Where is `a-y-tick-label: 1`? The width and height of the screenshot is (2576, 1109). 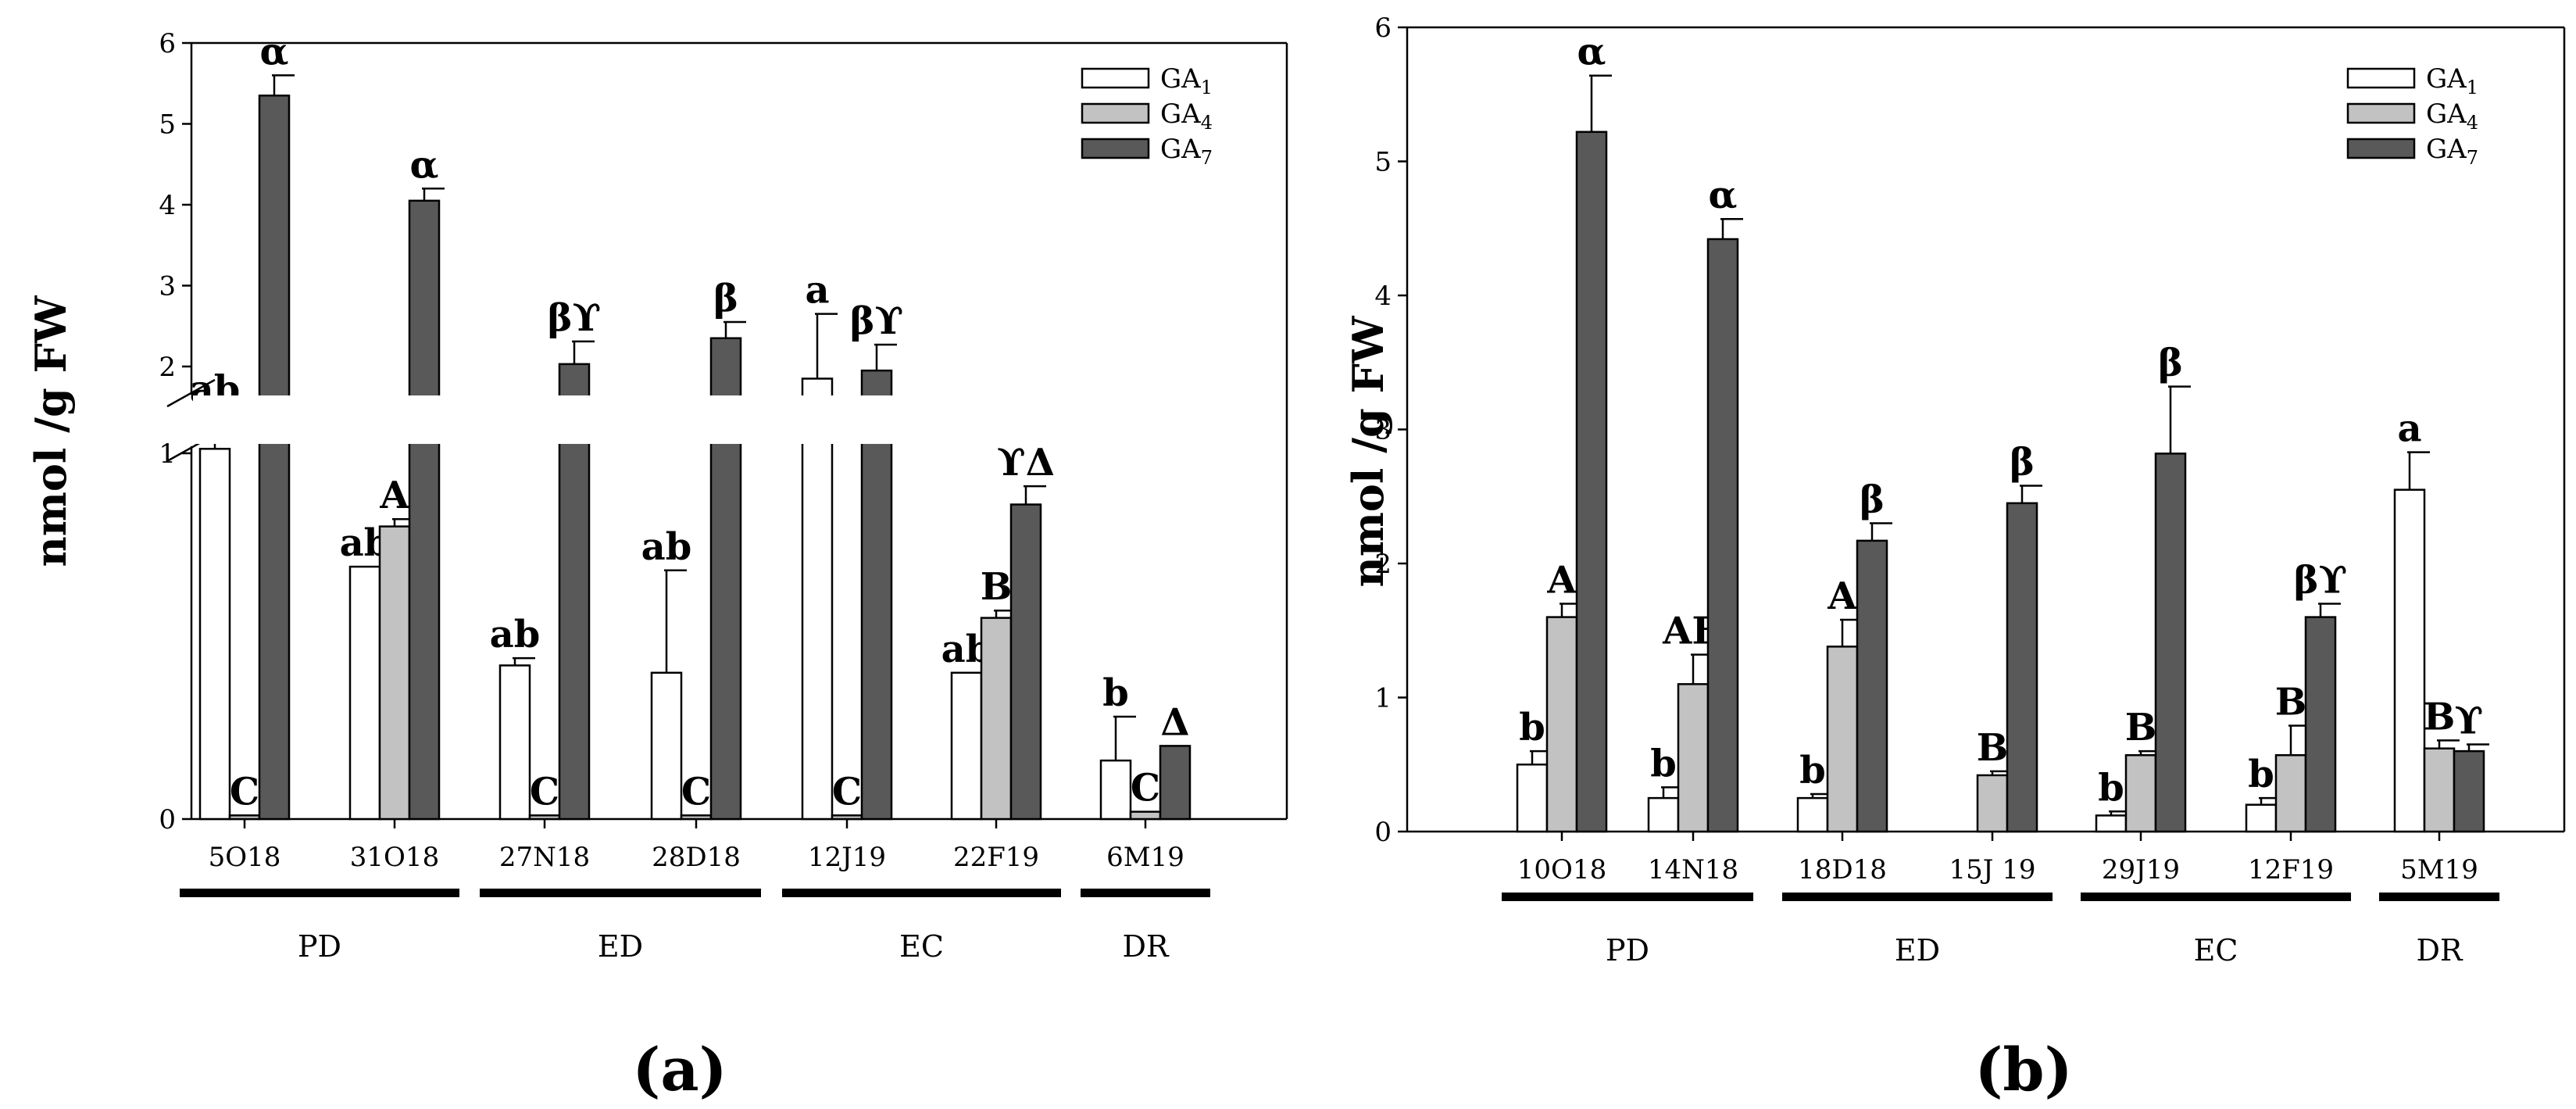 a-y-tick-label: 1 is located at coordinates (168, 454).